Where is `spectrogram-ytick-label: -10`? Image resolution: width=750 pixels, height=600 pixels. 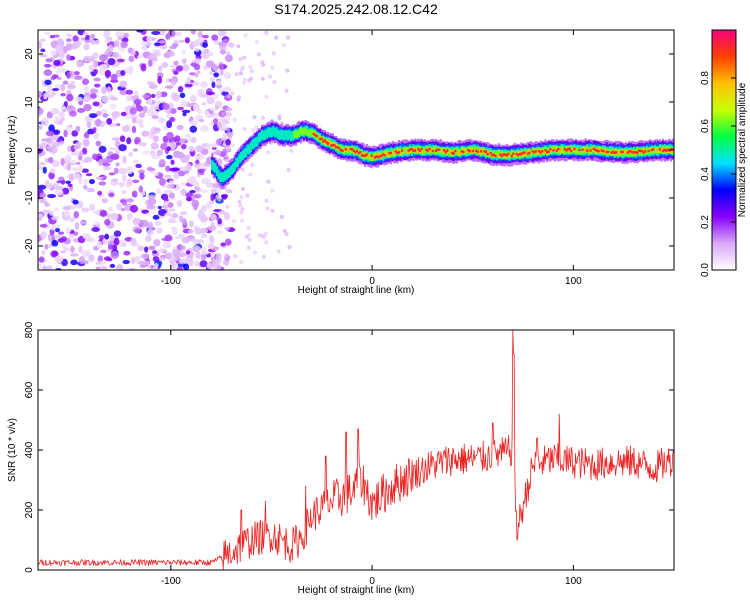
spectrogram-ytick-label: -10 is located at coordinates (29, 197).